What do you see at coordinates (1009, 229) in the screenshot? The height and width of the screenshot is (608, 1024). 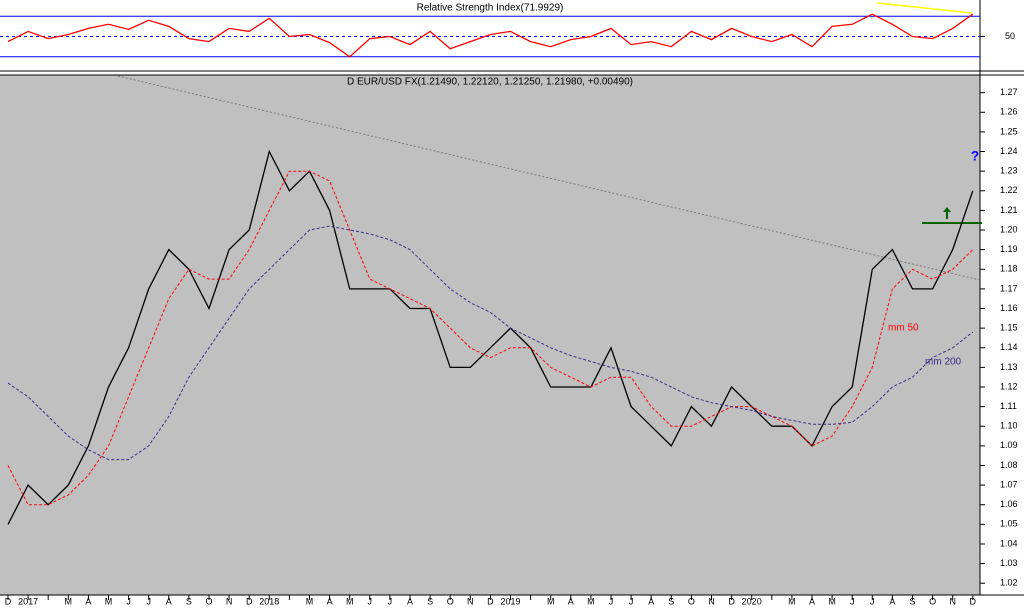 I see `y-tick-label: 1.20` at bounding box center [1009, 229].